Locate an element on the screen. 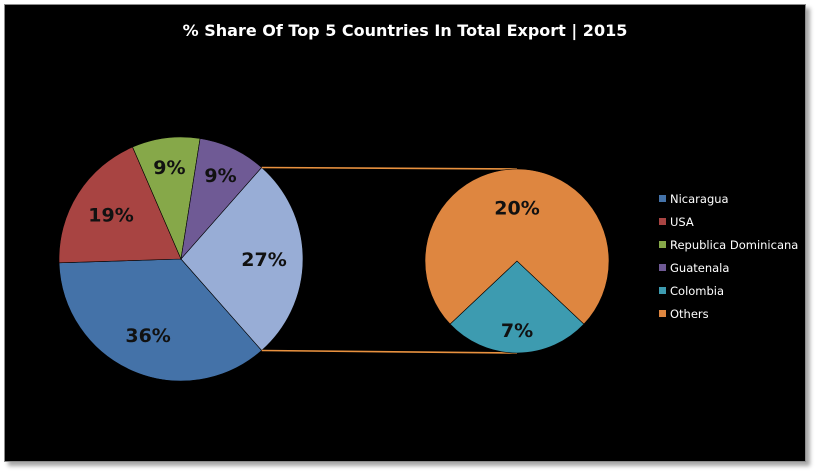  slice-label-guatenala: 9% is located at coordinates (220, 176).